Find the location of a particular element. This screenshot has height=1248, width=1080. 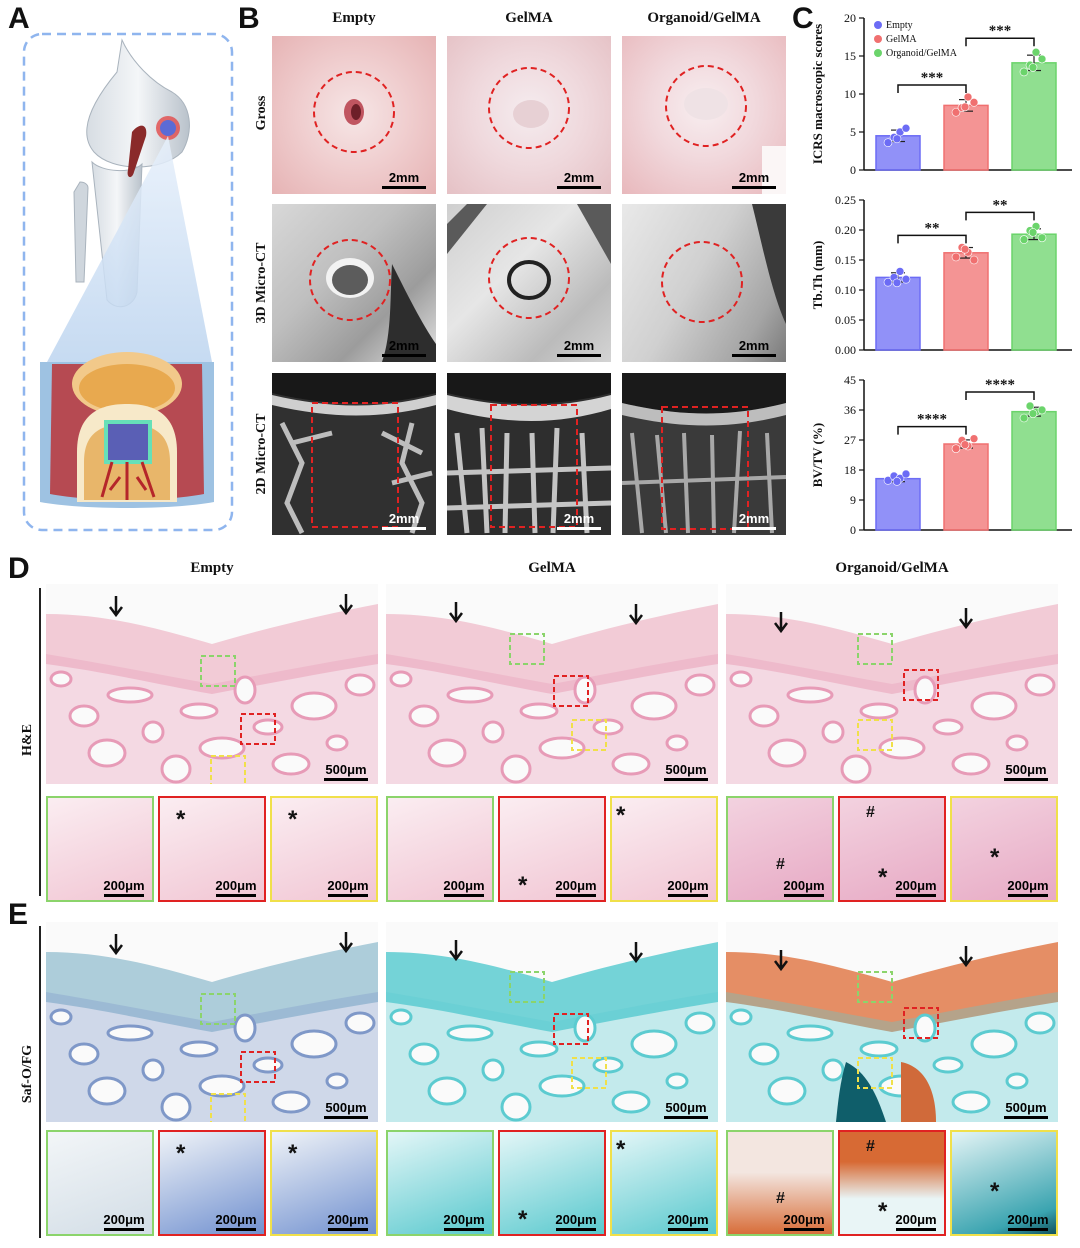

safo-inset-green-gelma: 200μm is located at coordinates (440, 1183).